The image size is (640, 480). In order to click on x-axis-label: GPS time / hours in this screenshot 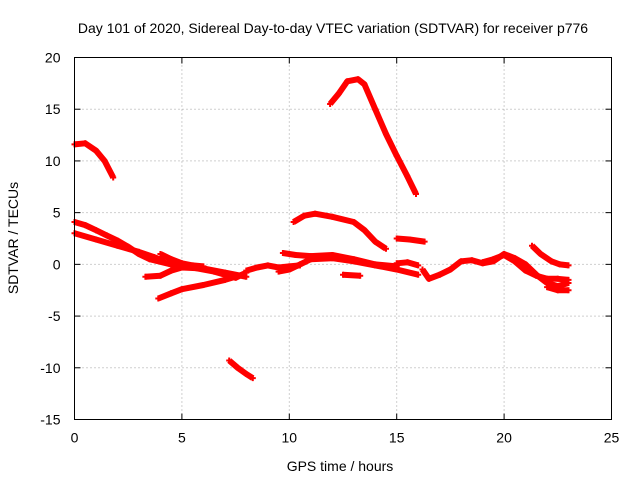, I will do `click(340, 466)`.